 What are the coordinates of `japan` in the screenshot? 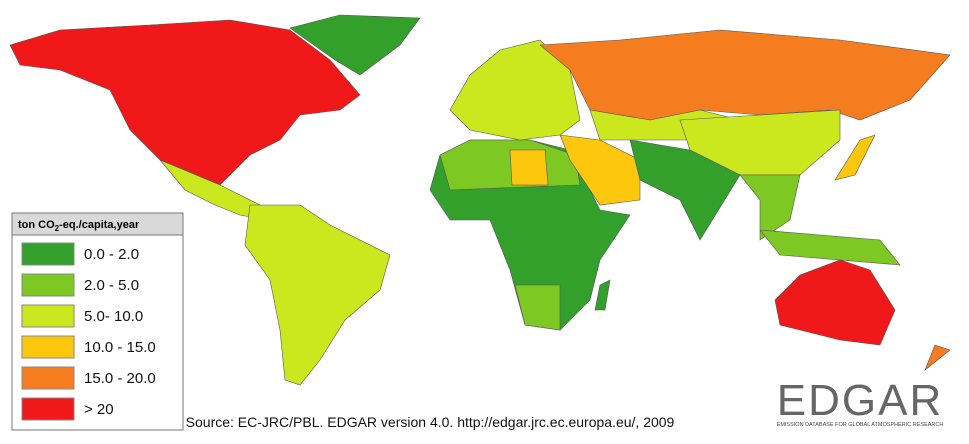 It's located at (855, 157).